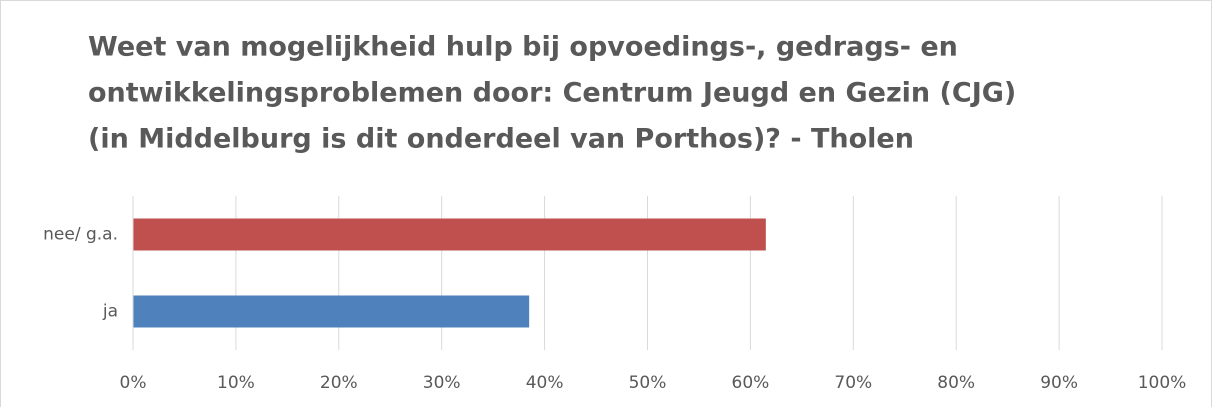  I want to click on x-tick-label: 80%, so click(956, 383).